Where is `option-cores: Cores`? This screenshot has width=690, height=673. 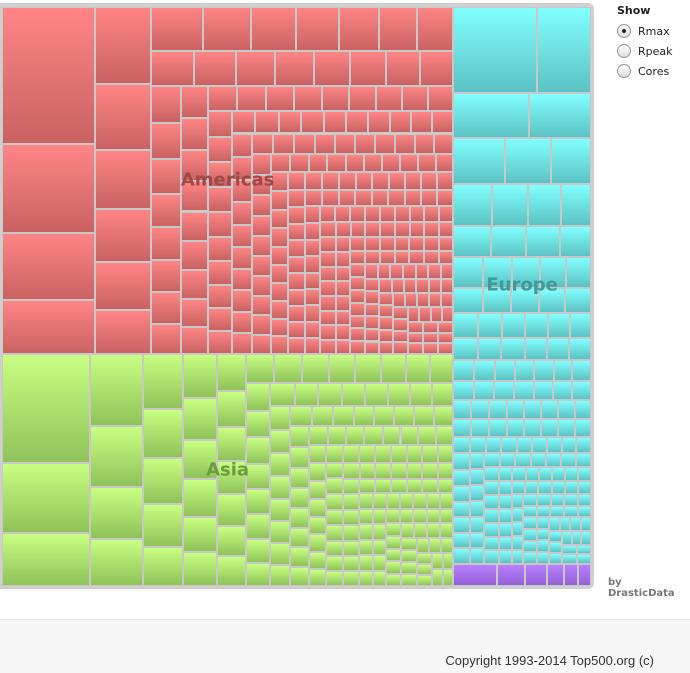
option-cores: Cores is located at coordinates (645, 71).